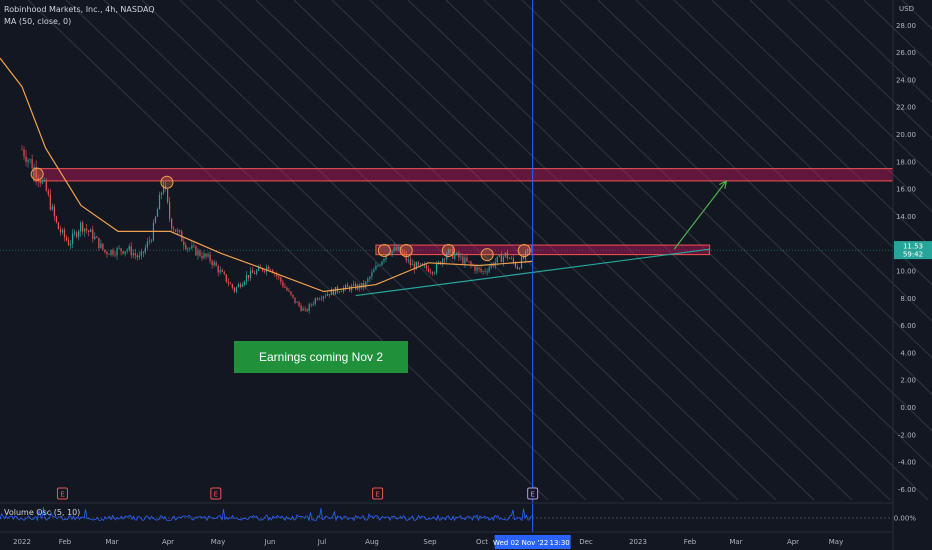 The height and width of the screenshot is (550, 932). Describe the element at coordinates (690, 542) in the screenshot. I see `x-tick-label: Feb` at that location.